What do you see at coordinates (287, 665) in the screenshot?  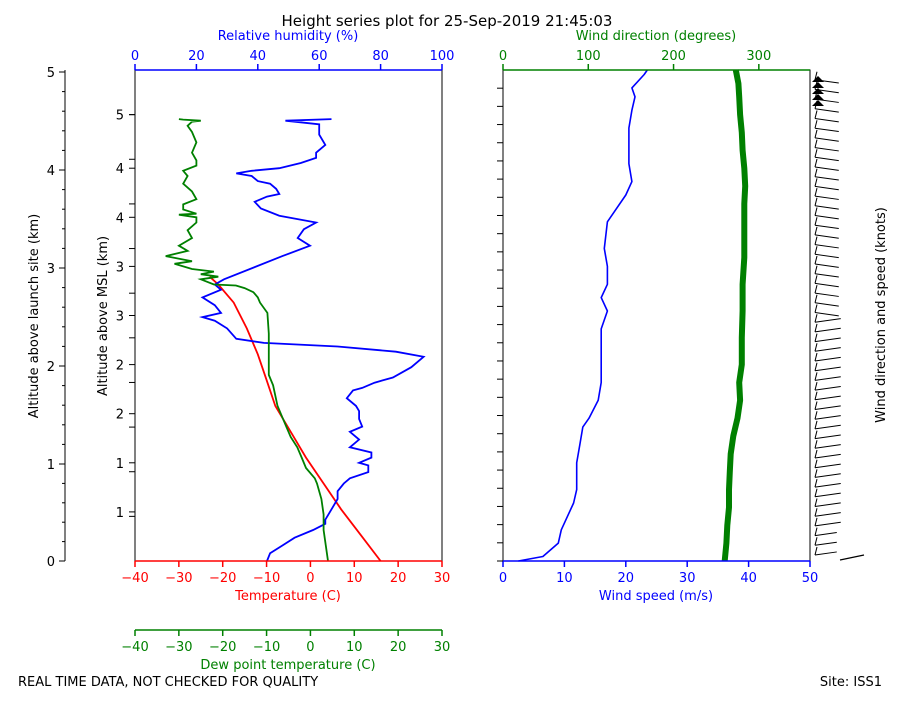 I see `dewpoint-axis-label: Dew point temperature (C)` at bounding box center [287, 665].